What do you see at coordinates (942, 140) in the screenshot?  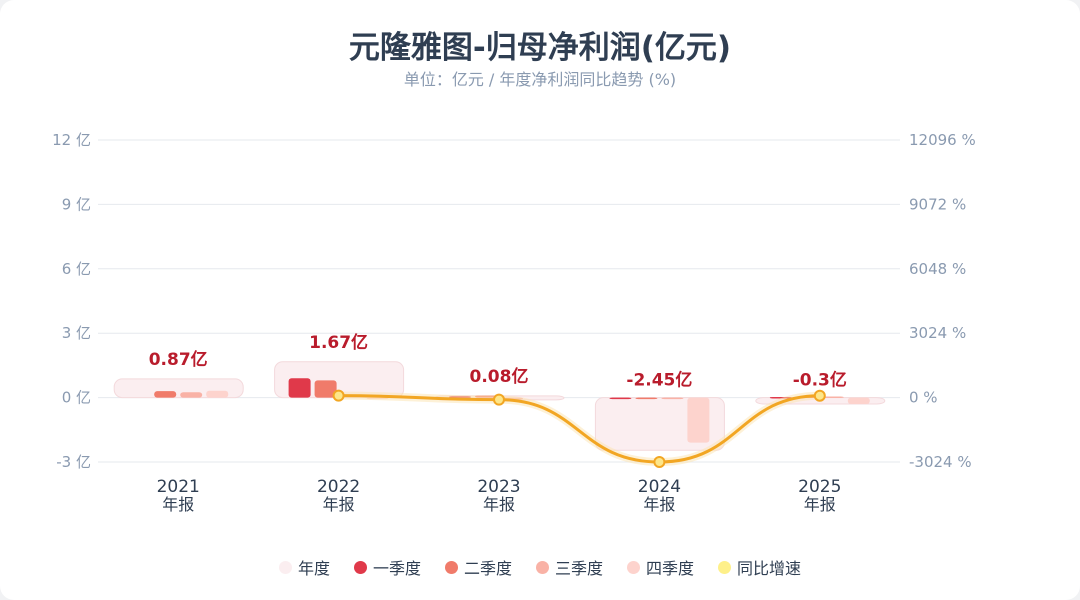 I see `y2-tick-label: 12096 %` at bounding box center [942, 140].